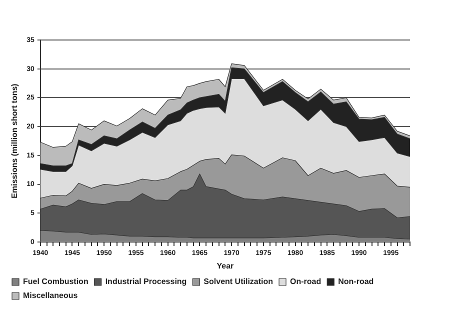  What do you see at coordinates (225, 265) in the screenshot?
I see `x-axis-title: Year` at bounding box center [225, 265].